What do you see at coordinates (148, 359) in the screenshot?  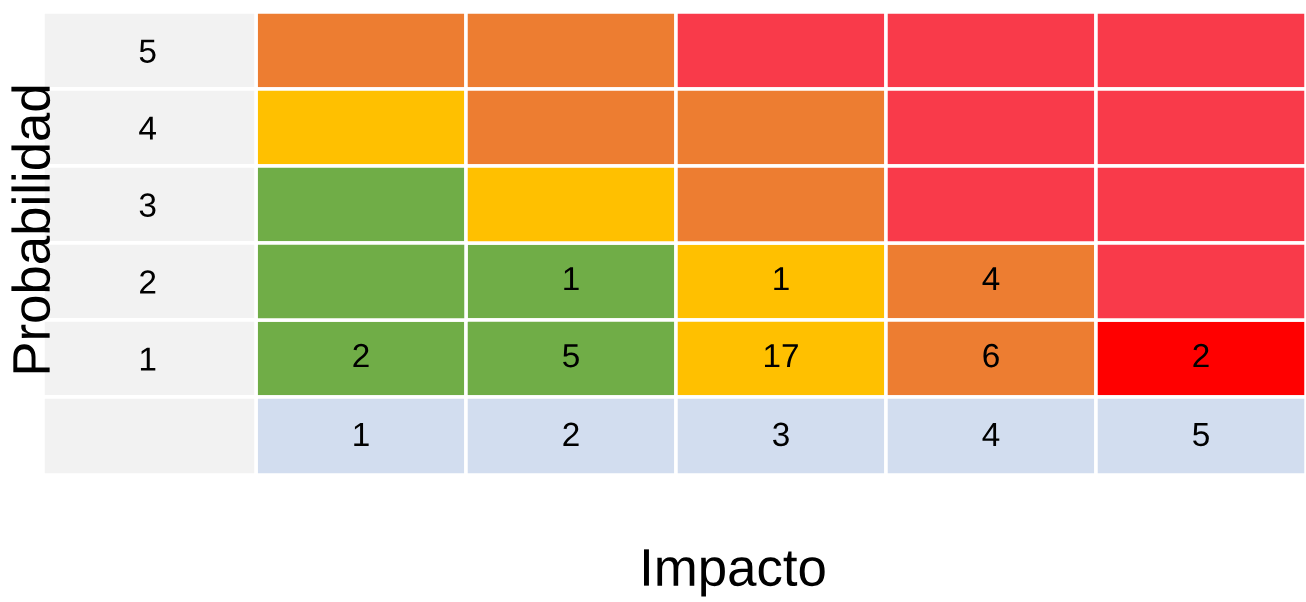 I see `y-tick-label: 1` at bounding box center [148, 359].